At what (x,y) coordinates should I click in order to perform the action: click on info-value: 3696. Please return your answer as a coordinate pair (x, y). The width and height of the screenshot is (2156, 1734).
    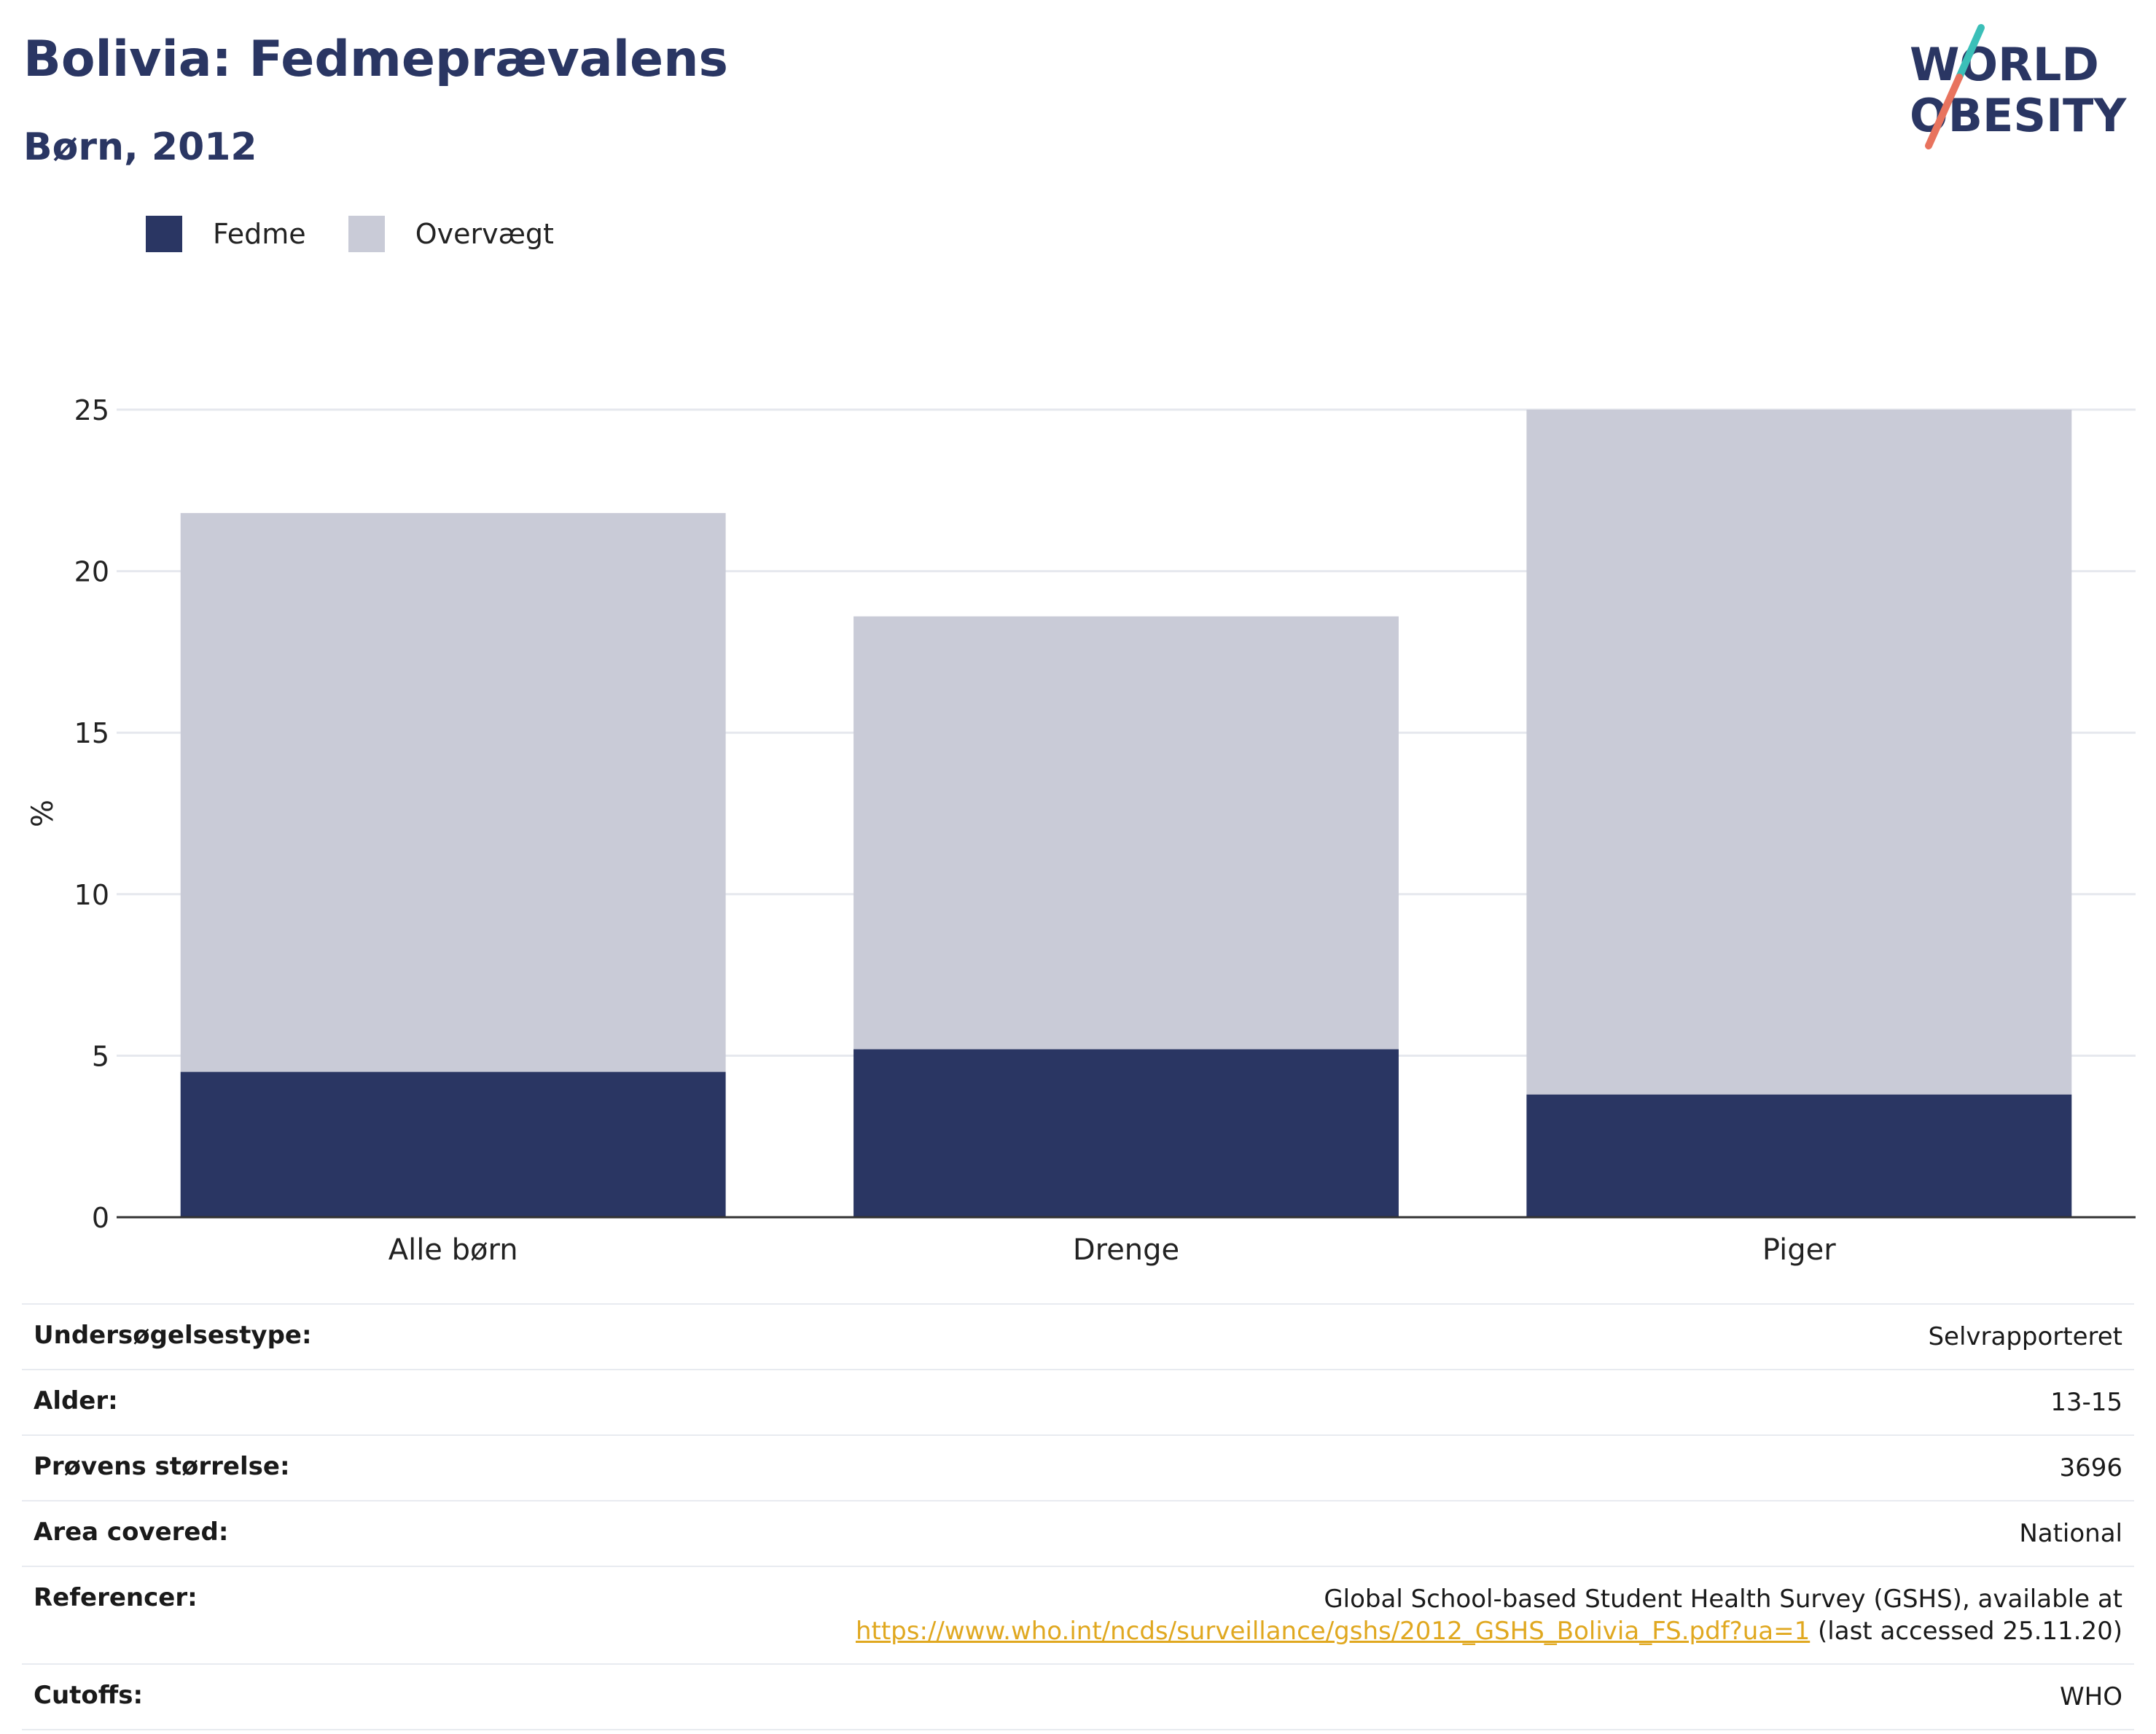
    Looking at the image, I should click on (1278, 1468).